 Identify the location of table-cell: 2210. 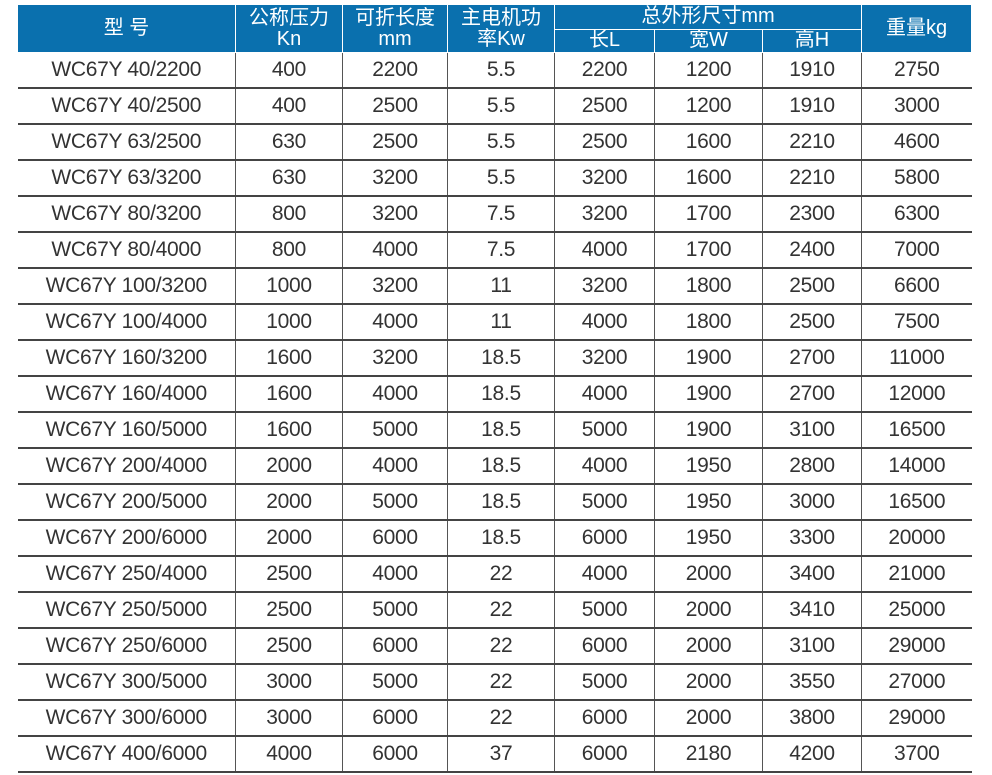
(812, 142).